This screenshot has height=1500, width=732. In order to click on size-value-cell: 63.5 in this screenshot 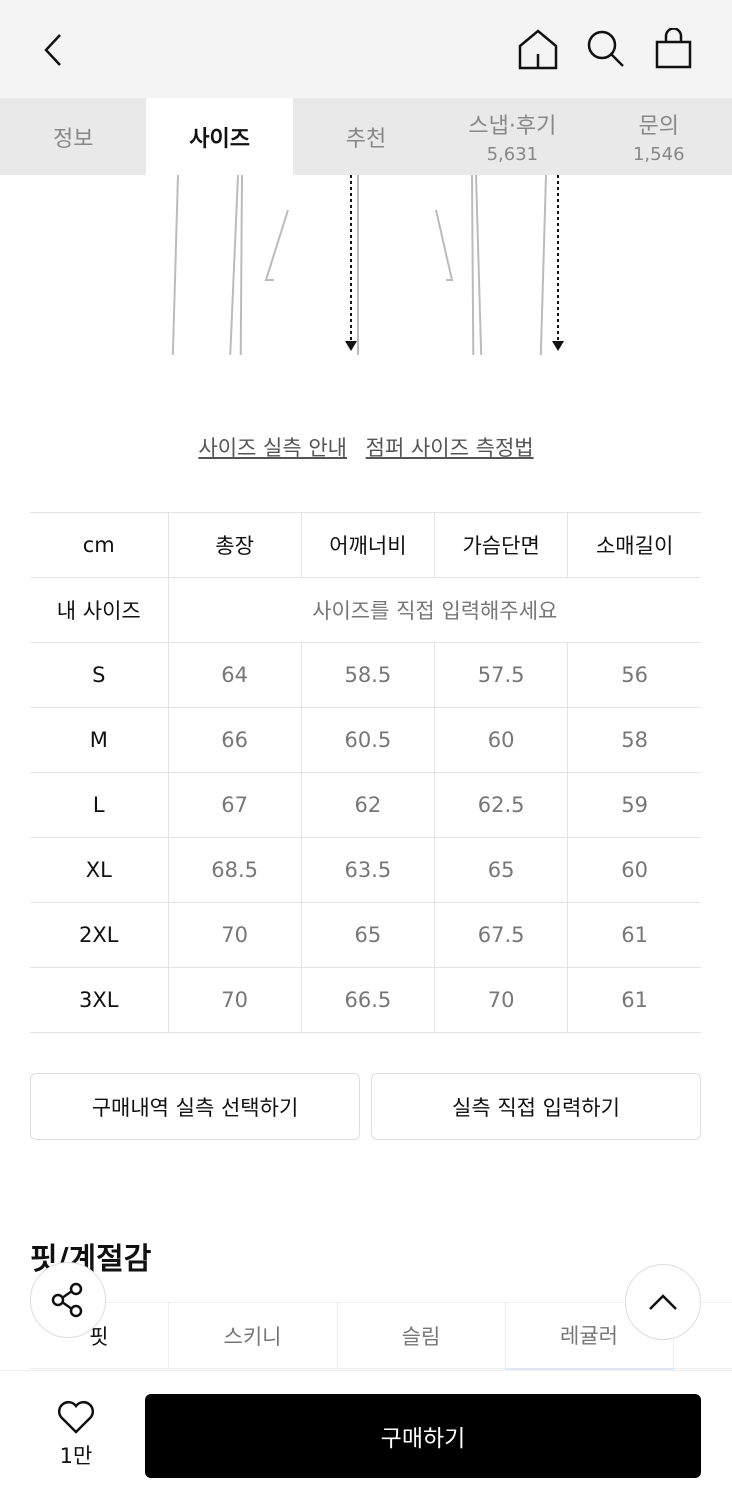, I will do `click(367, 870)`.